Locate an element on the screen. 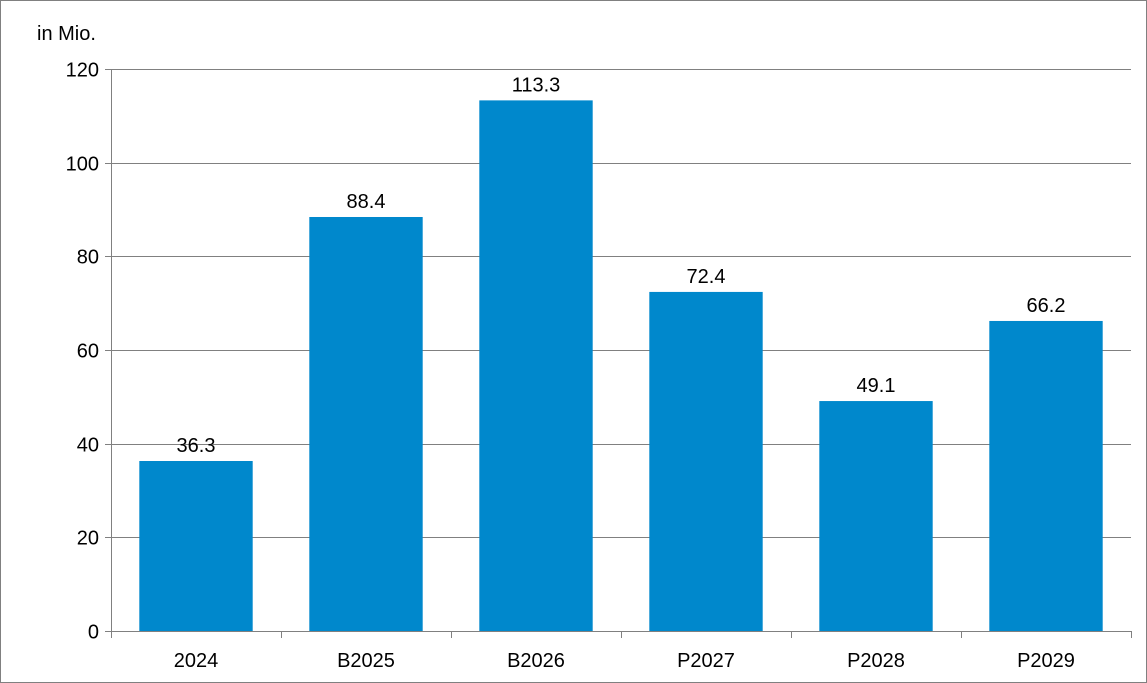 The image size is (1147, 683). y-tick-label: 80 is located at coordinates (88, 258).